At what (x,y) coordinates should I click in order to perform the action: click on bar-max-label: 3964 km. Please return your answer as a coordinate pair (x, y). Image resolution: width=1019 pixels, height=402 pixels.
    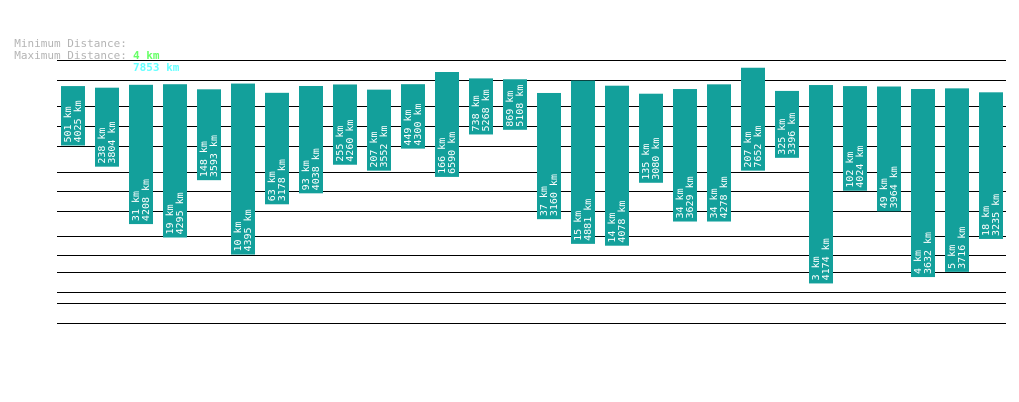
    Looking at the image, I should click on (894, 187).